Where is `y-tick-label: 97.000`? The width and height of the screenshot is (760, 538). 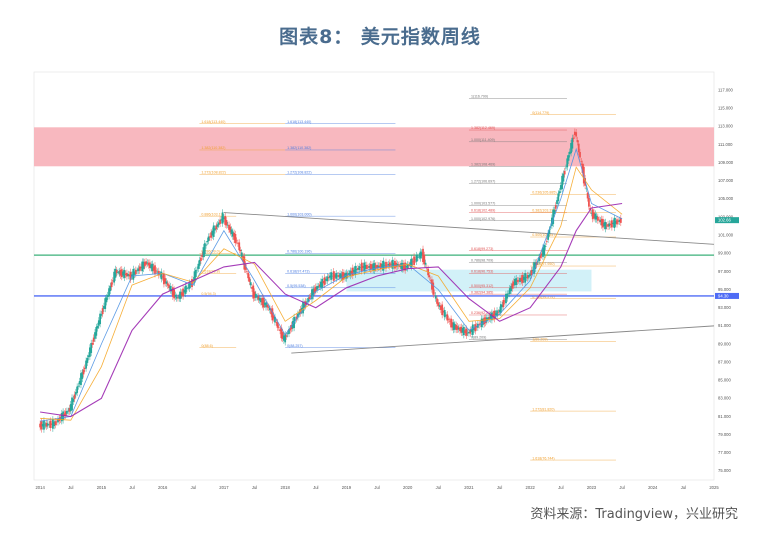 y-tick-label: 97.000 is located at coordinates (724, 271).